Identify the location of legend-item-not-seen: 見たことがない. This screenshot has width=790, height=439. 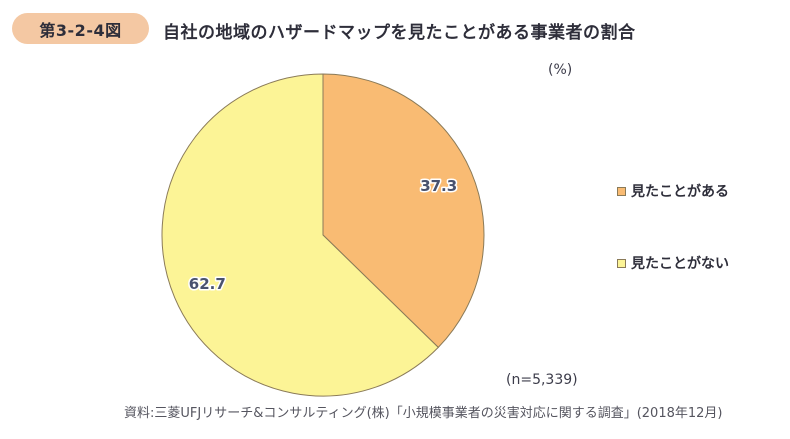
(673, 263).